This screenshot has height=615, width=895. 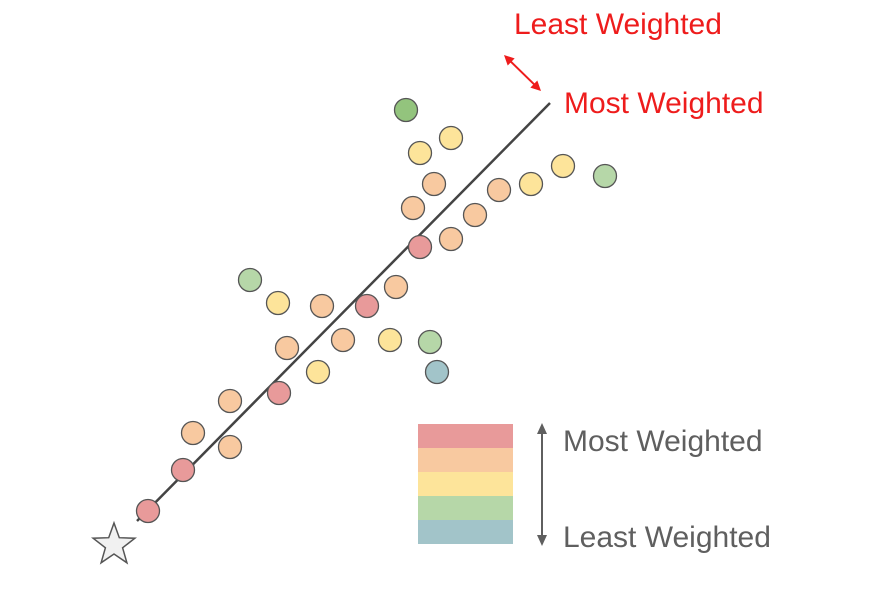 I want to click on legend-label-most-weighted: Most Weighted, so click(x=663, y=441).